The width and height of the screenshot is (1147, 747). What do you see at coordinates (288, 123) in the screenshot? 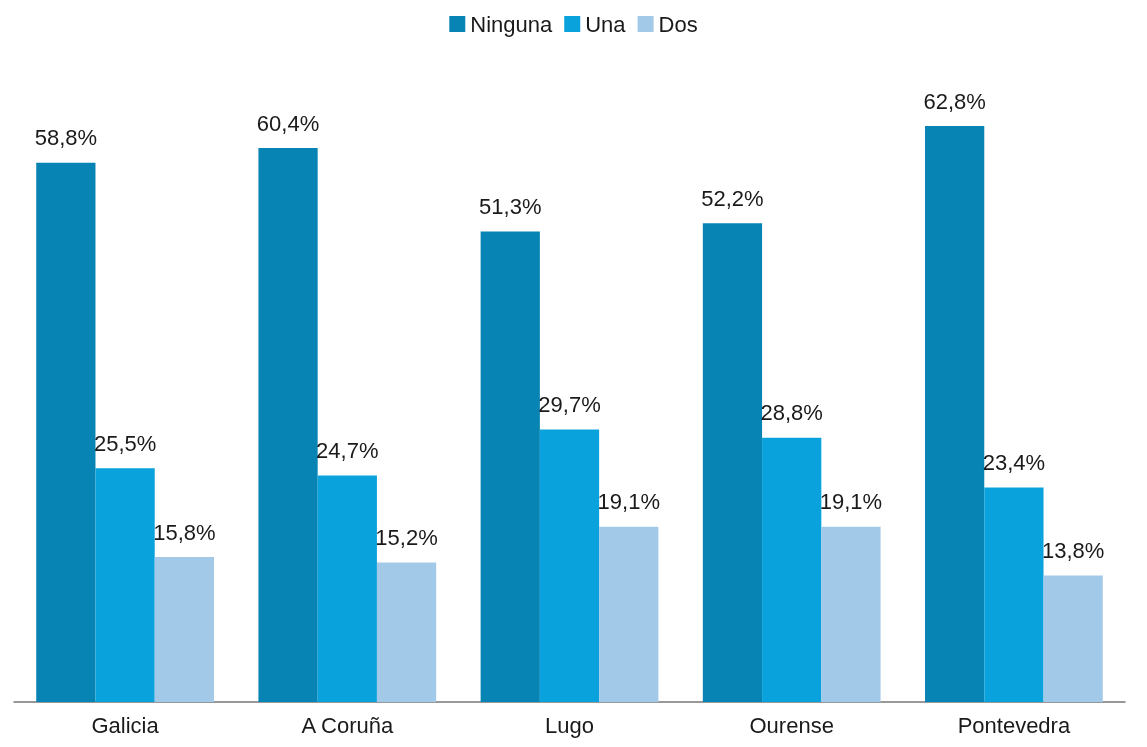
I see `data-label: 60,4%` at bounding box center [288, 123].